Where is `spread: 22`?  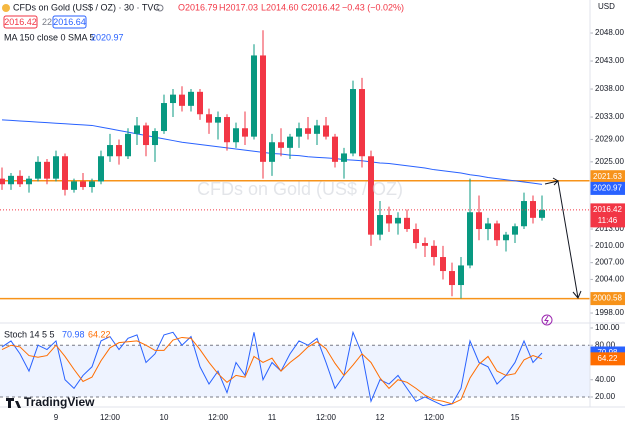 spread: 22 is located at coordinates (47, 22).